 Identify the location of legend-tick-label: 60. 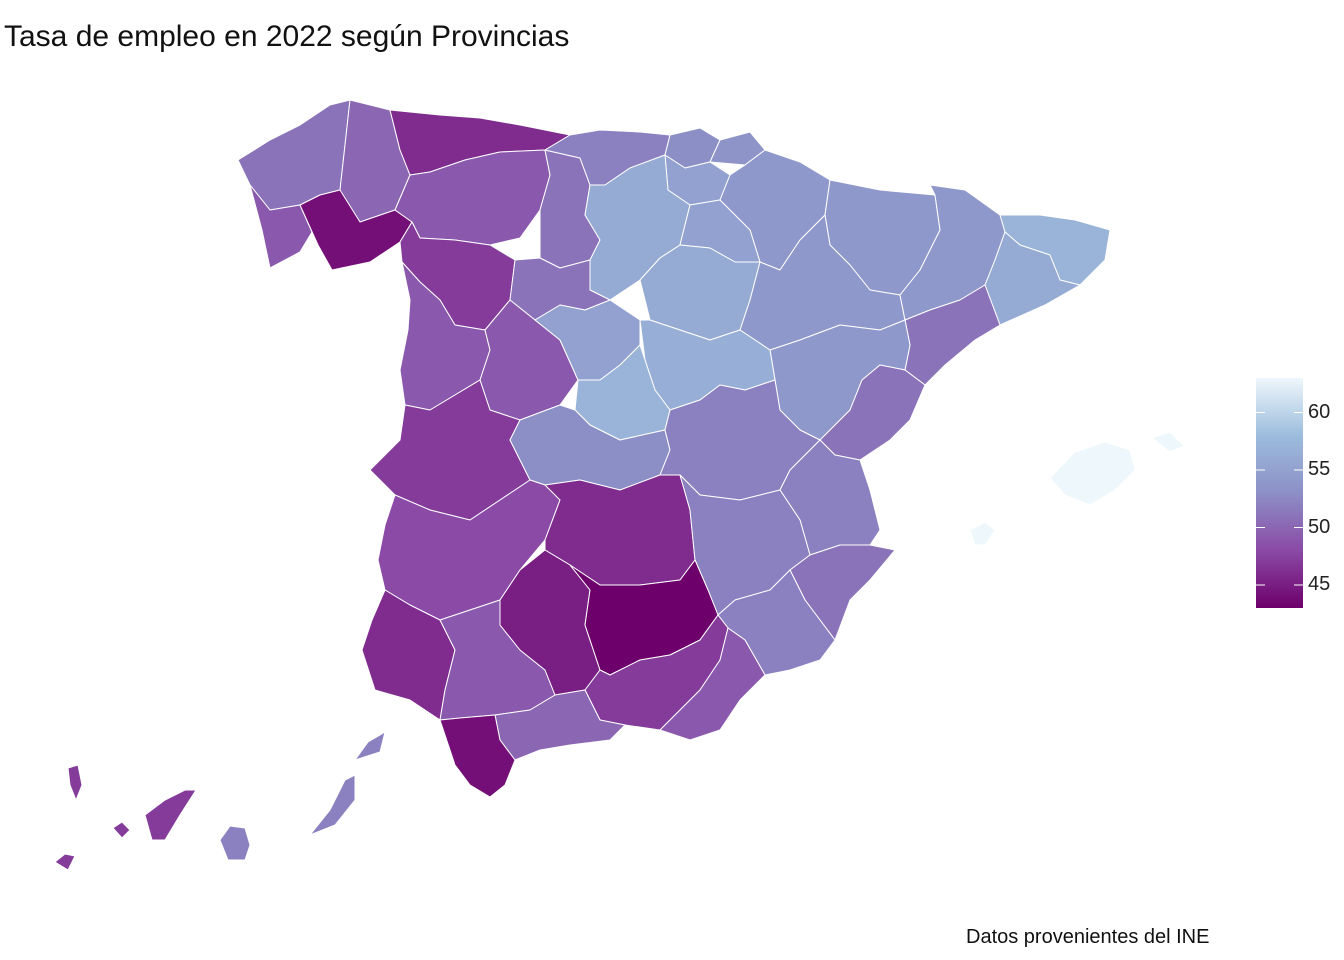
(1319, 411).